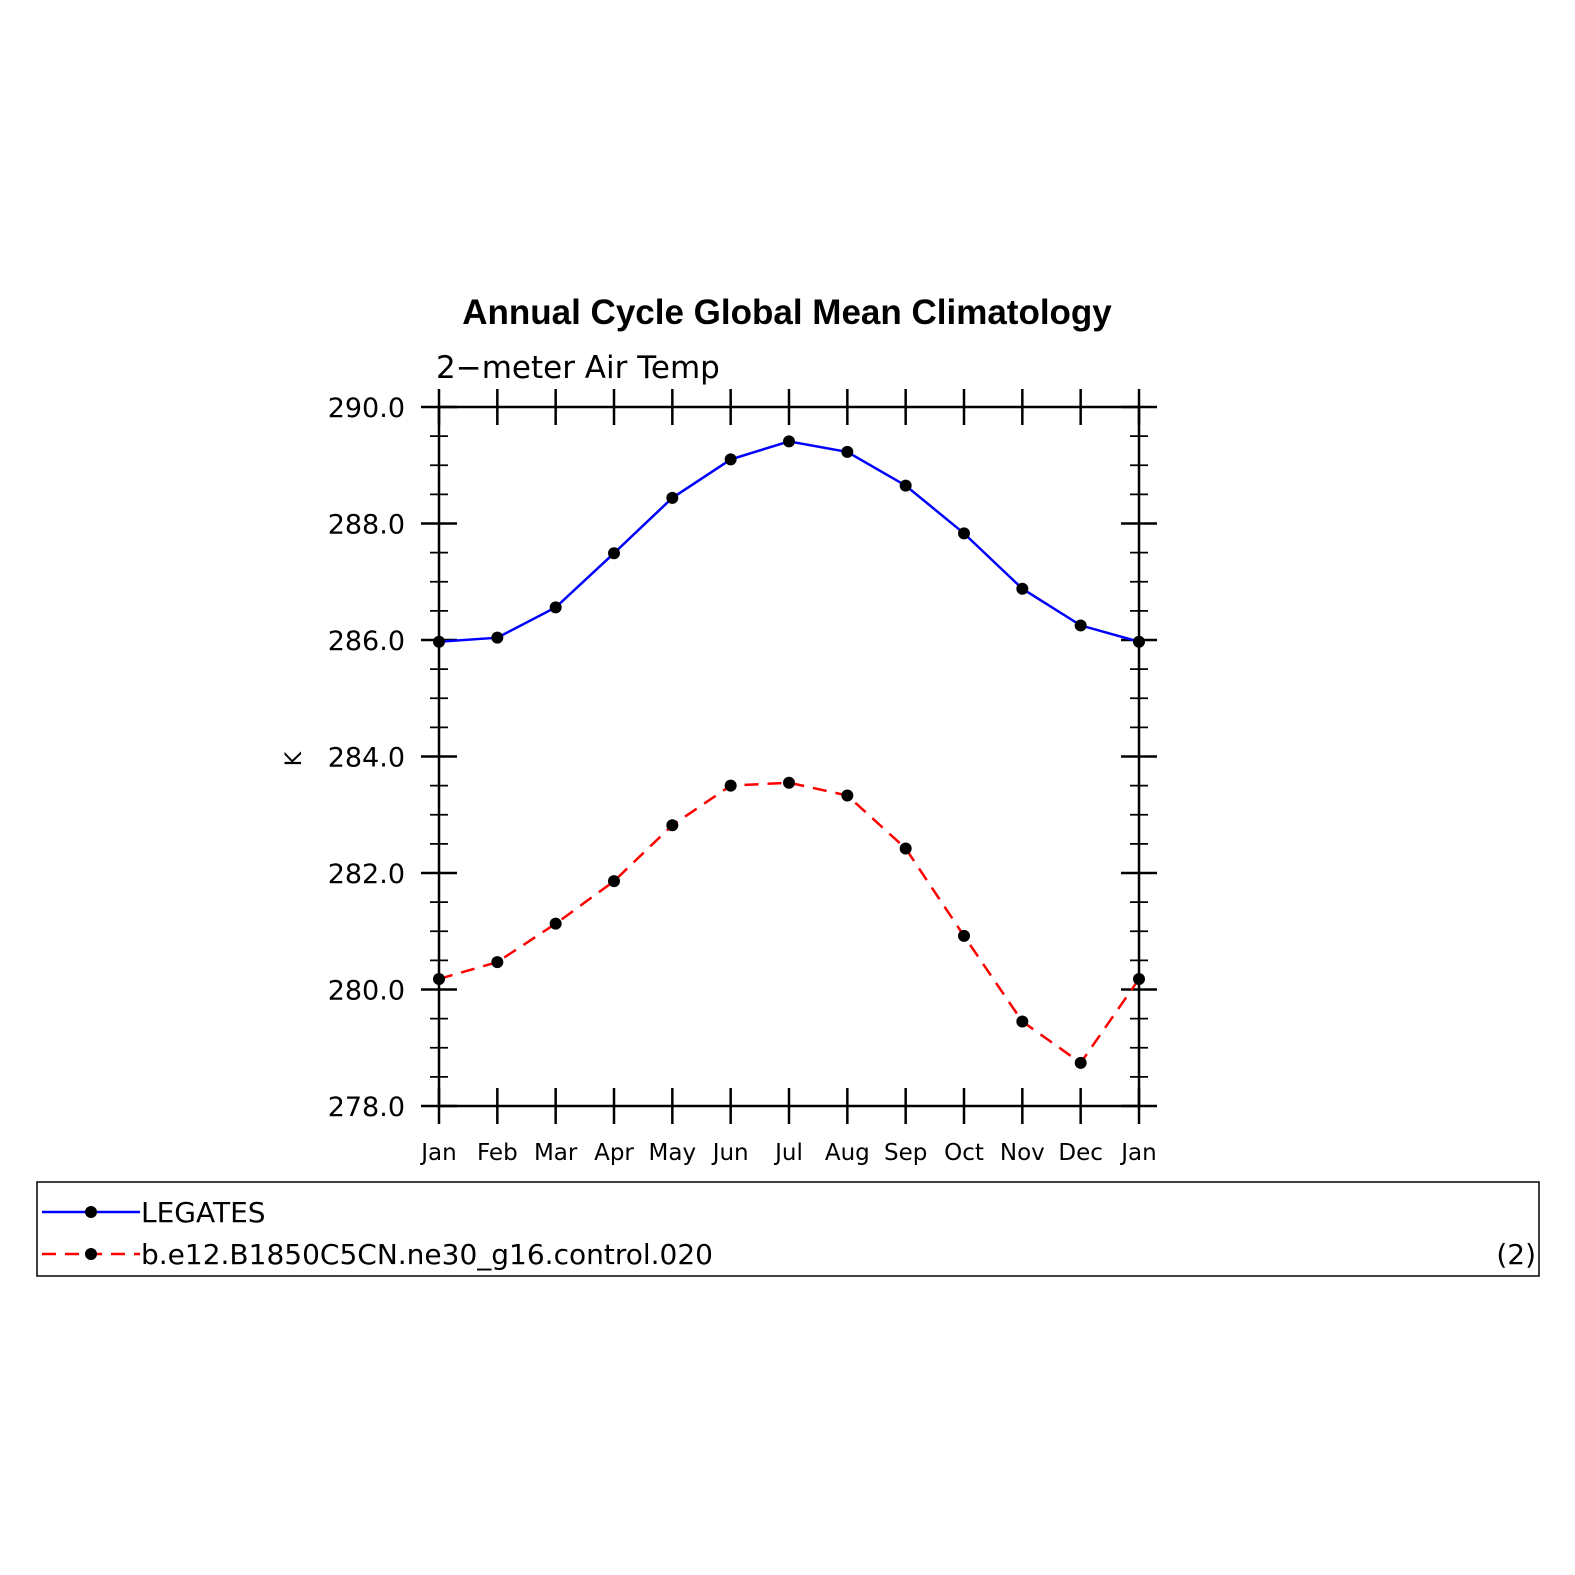 This screenshot has width=1575, height=1575. I want to click on x-tick-label: May, so click(673, 1153).